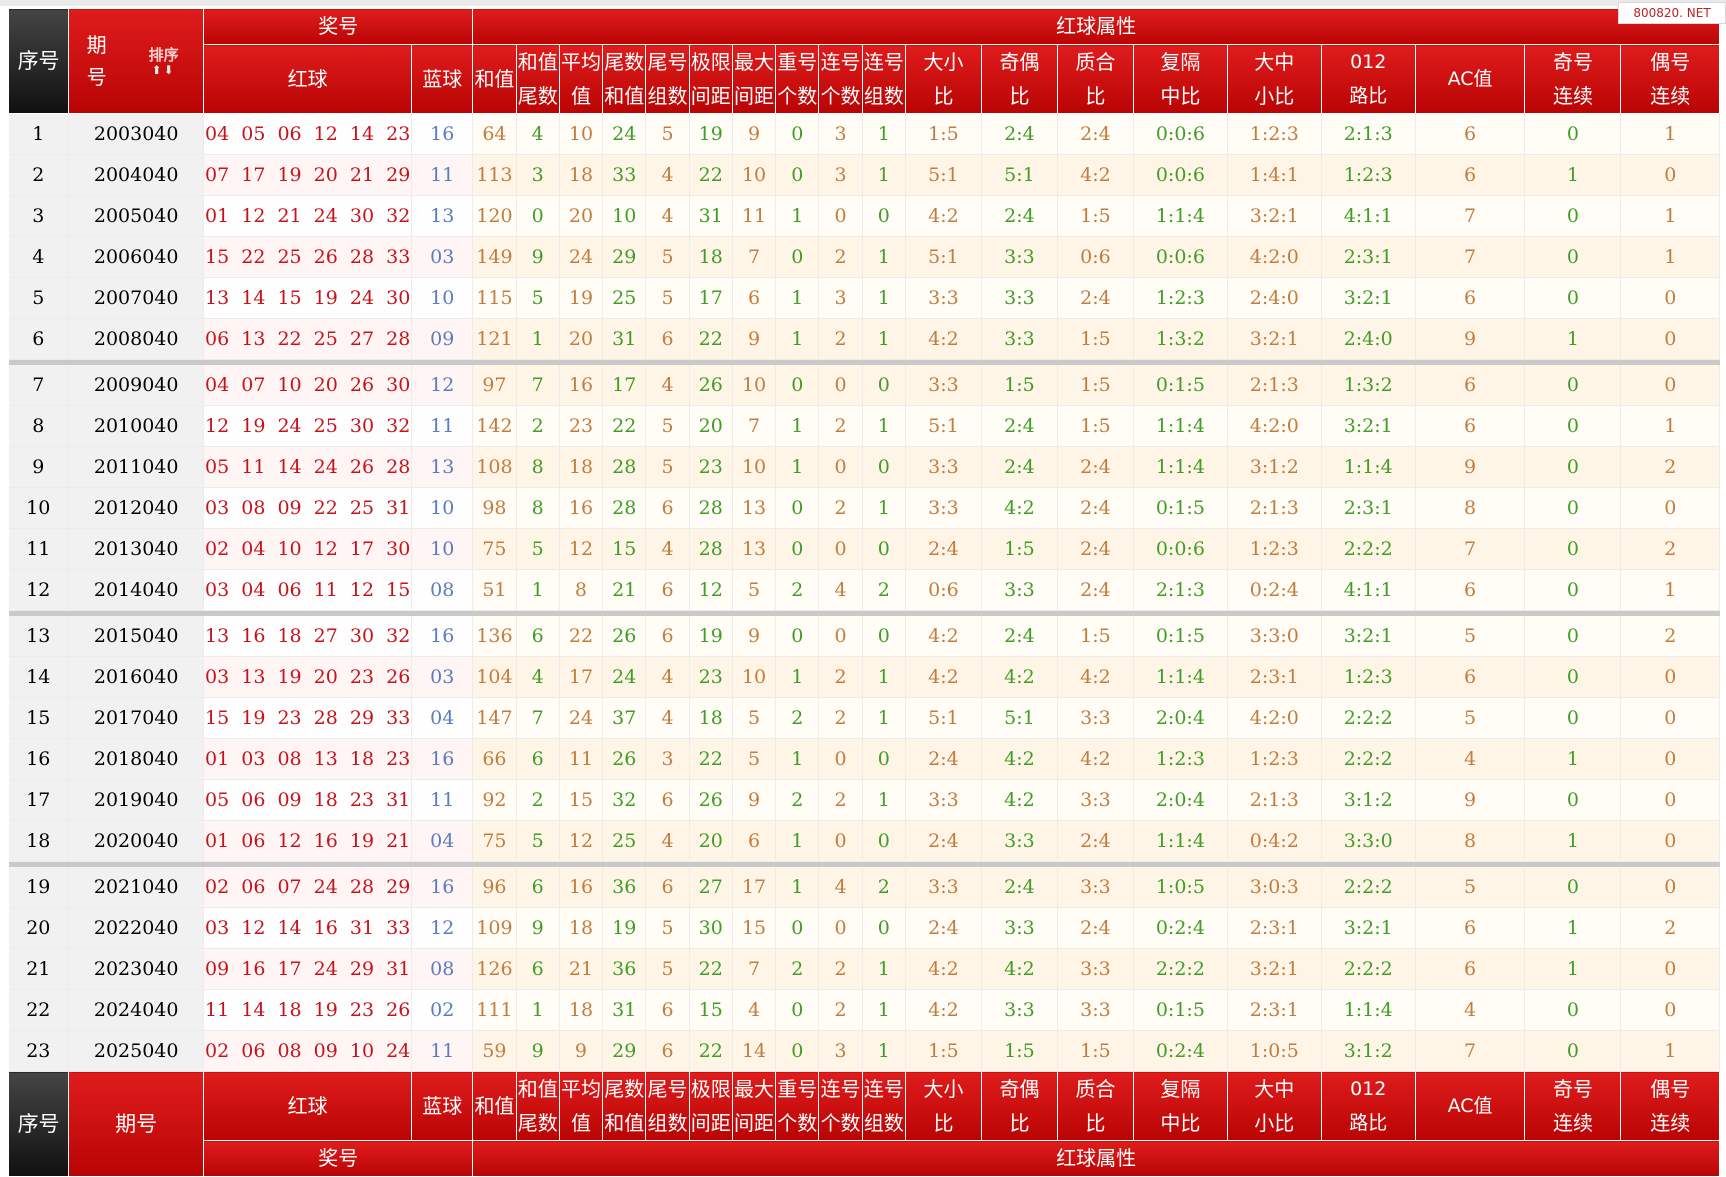 The image size is (1726, 1177). I want to click on foot-attr-col-12-line2: 比, so click(1095, 1123).